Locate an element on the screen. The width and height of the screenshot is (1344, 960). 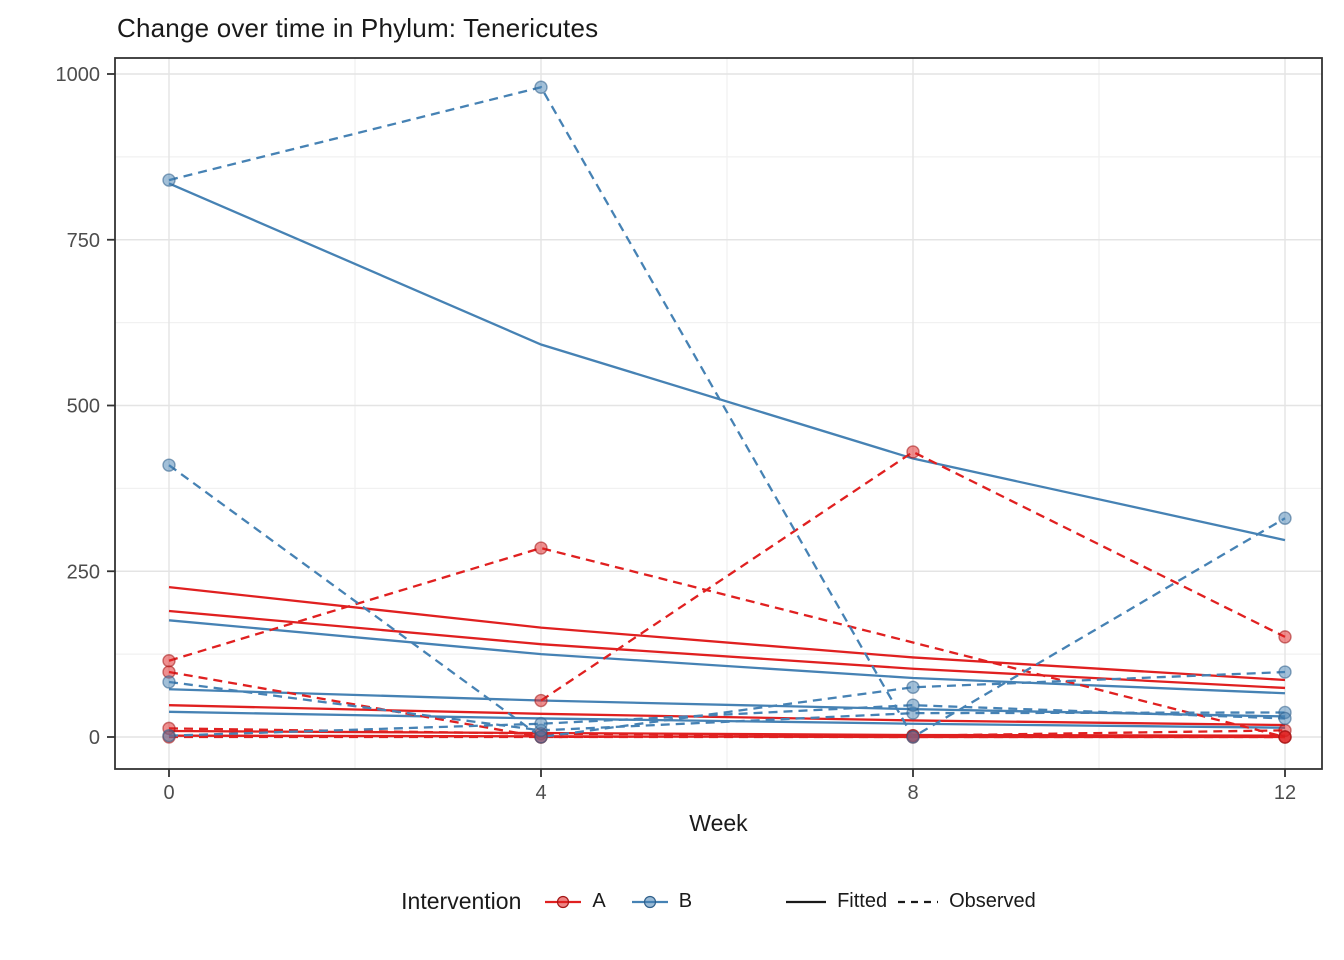
x-tick-label: 12 is located at coordinates (1285, 793).